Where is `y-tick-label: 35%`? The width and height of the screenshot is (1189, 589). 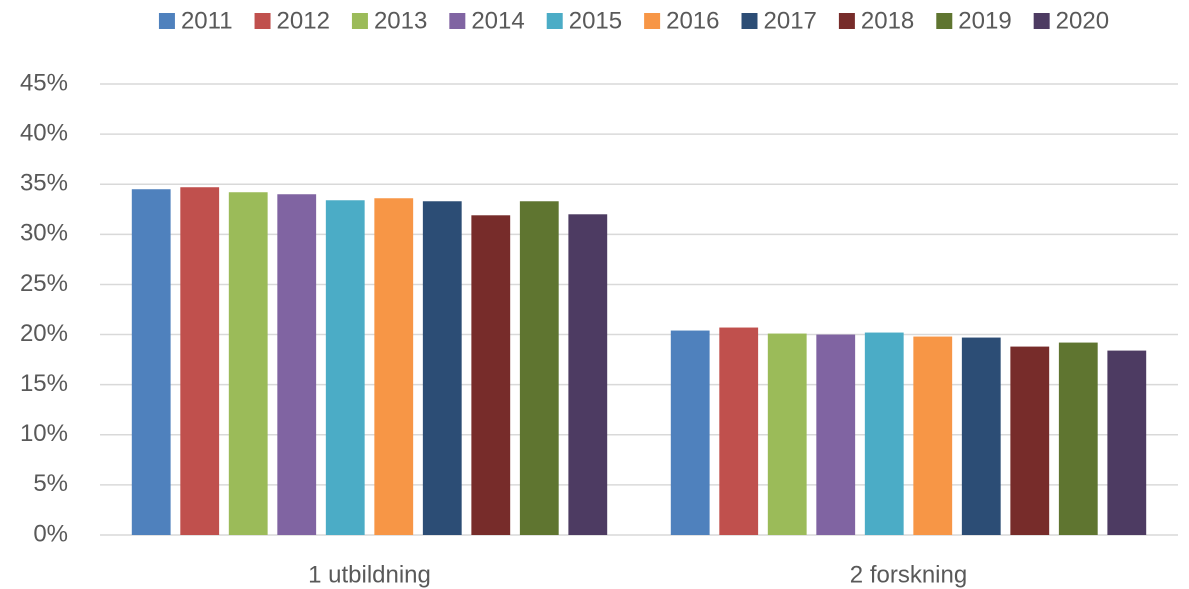
y-tick-label: 35% is located at coordinates (44, 183).